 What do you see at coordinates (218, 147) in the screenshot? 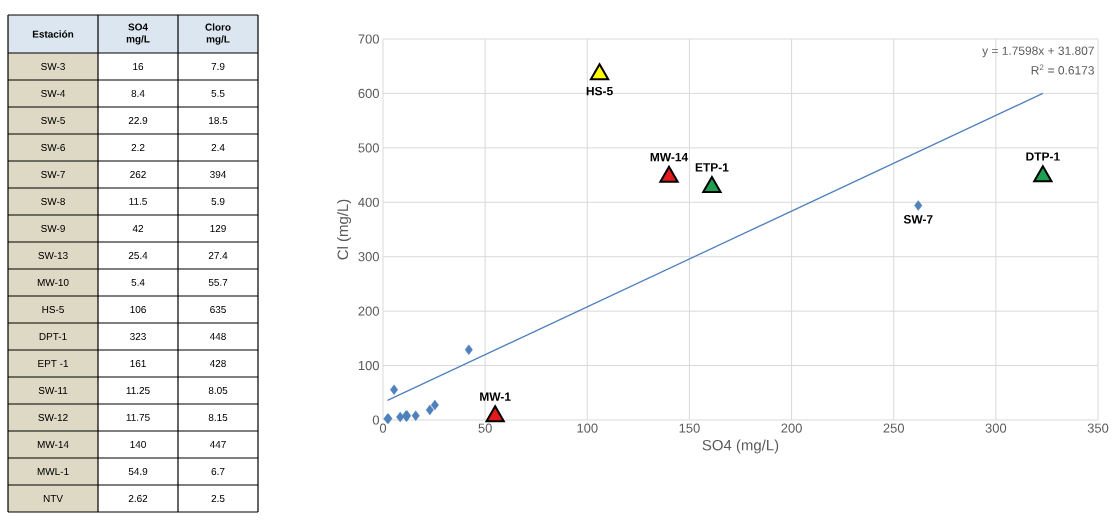
I see `data-label: 2.4` at bounding box center [218, 147].